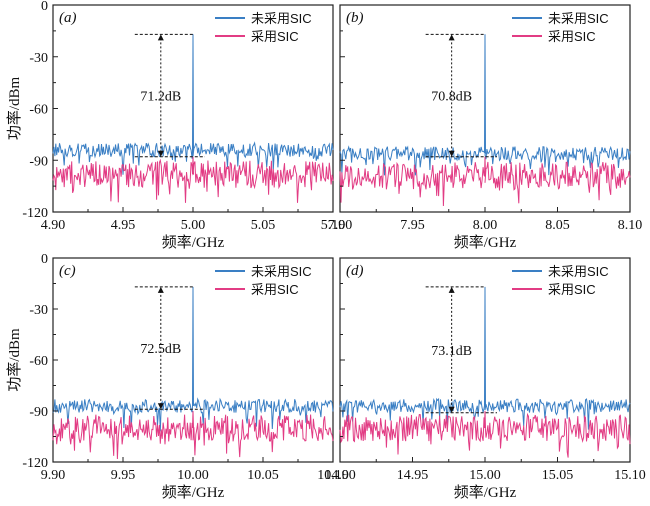 This screenshot has width=650, height=506. Describe the element at coordinates (558, 475) in the screenshot. I see `x-tick-label: 15.05` at that location.